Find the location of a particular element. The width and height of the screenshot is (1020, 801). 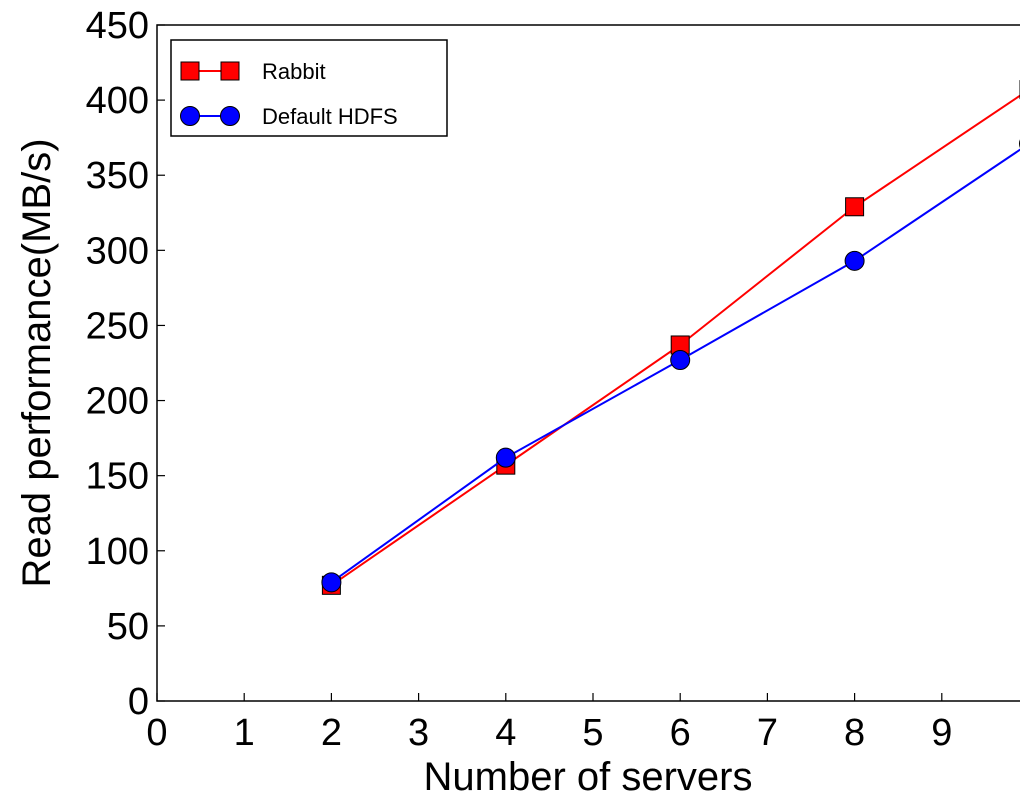

y-tick-label: 150 is located at coordinates (117, 477).